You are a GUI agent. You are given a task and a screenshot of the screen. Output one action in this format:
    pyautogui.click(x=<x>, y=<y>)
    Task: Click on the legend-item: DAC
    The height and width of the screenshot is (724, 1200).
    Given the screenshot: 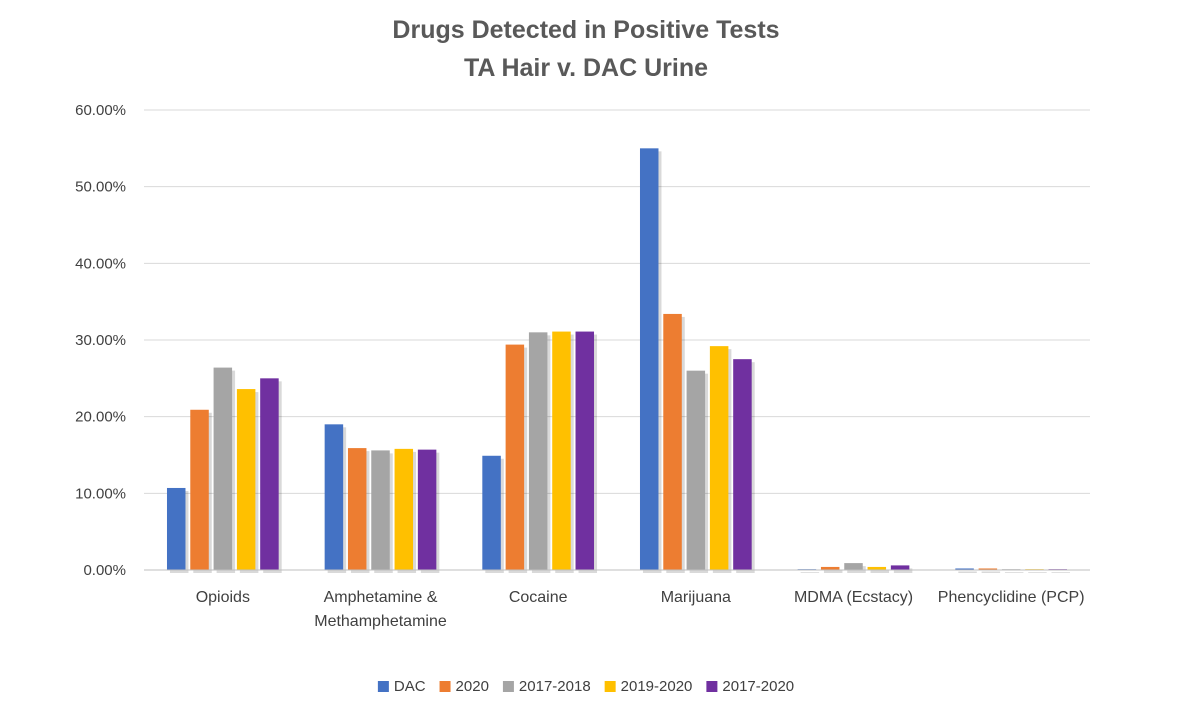 What is the action you would take?
    pyautogui.click(x=401, y=686)
    